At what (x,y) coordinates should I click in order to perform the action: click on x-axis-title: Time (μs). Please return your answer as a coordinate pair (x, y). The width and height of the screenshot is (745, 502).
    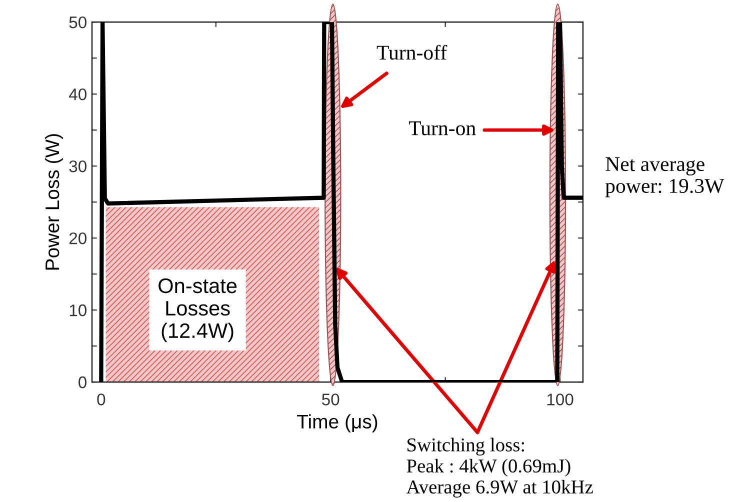
    Looking at the image, I should click on (337, 423).